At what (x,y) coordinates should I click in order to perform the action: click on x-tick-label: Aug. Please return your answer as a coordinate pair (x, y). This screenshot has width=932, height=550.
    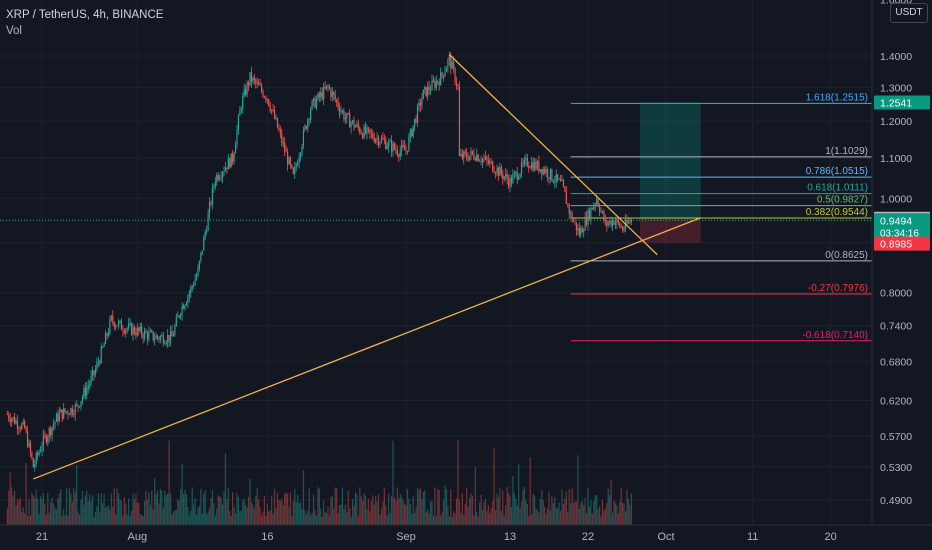
    Looking at the image, I should click on (138, 537).